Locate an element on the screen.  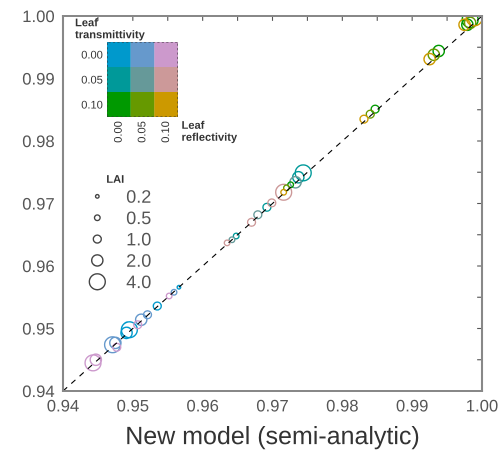
legend-title: LAI is located at coordinates (115, 179).